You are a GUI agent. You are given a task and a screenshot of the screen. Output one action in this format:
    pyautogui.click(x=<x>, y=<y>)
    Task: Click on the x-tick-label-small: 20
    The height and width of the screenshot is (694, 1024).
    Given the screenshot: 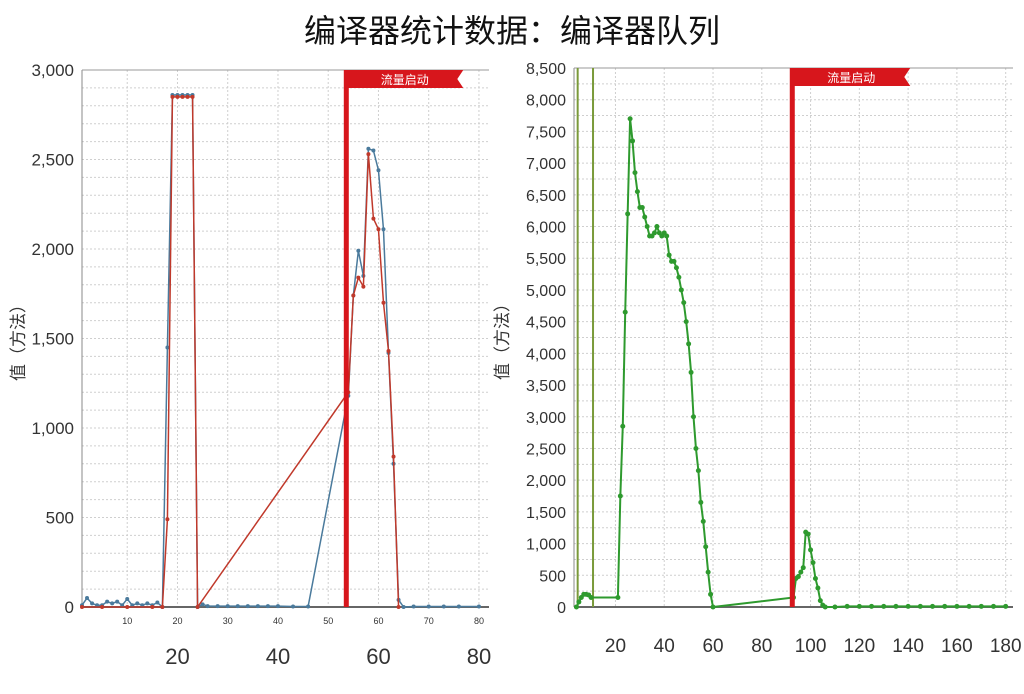 What is the action you would take?
    pyautogui.click(x=177, y=621)
    